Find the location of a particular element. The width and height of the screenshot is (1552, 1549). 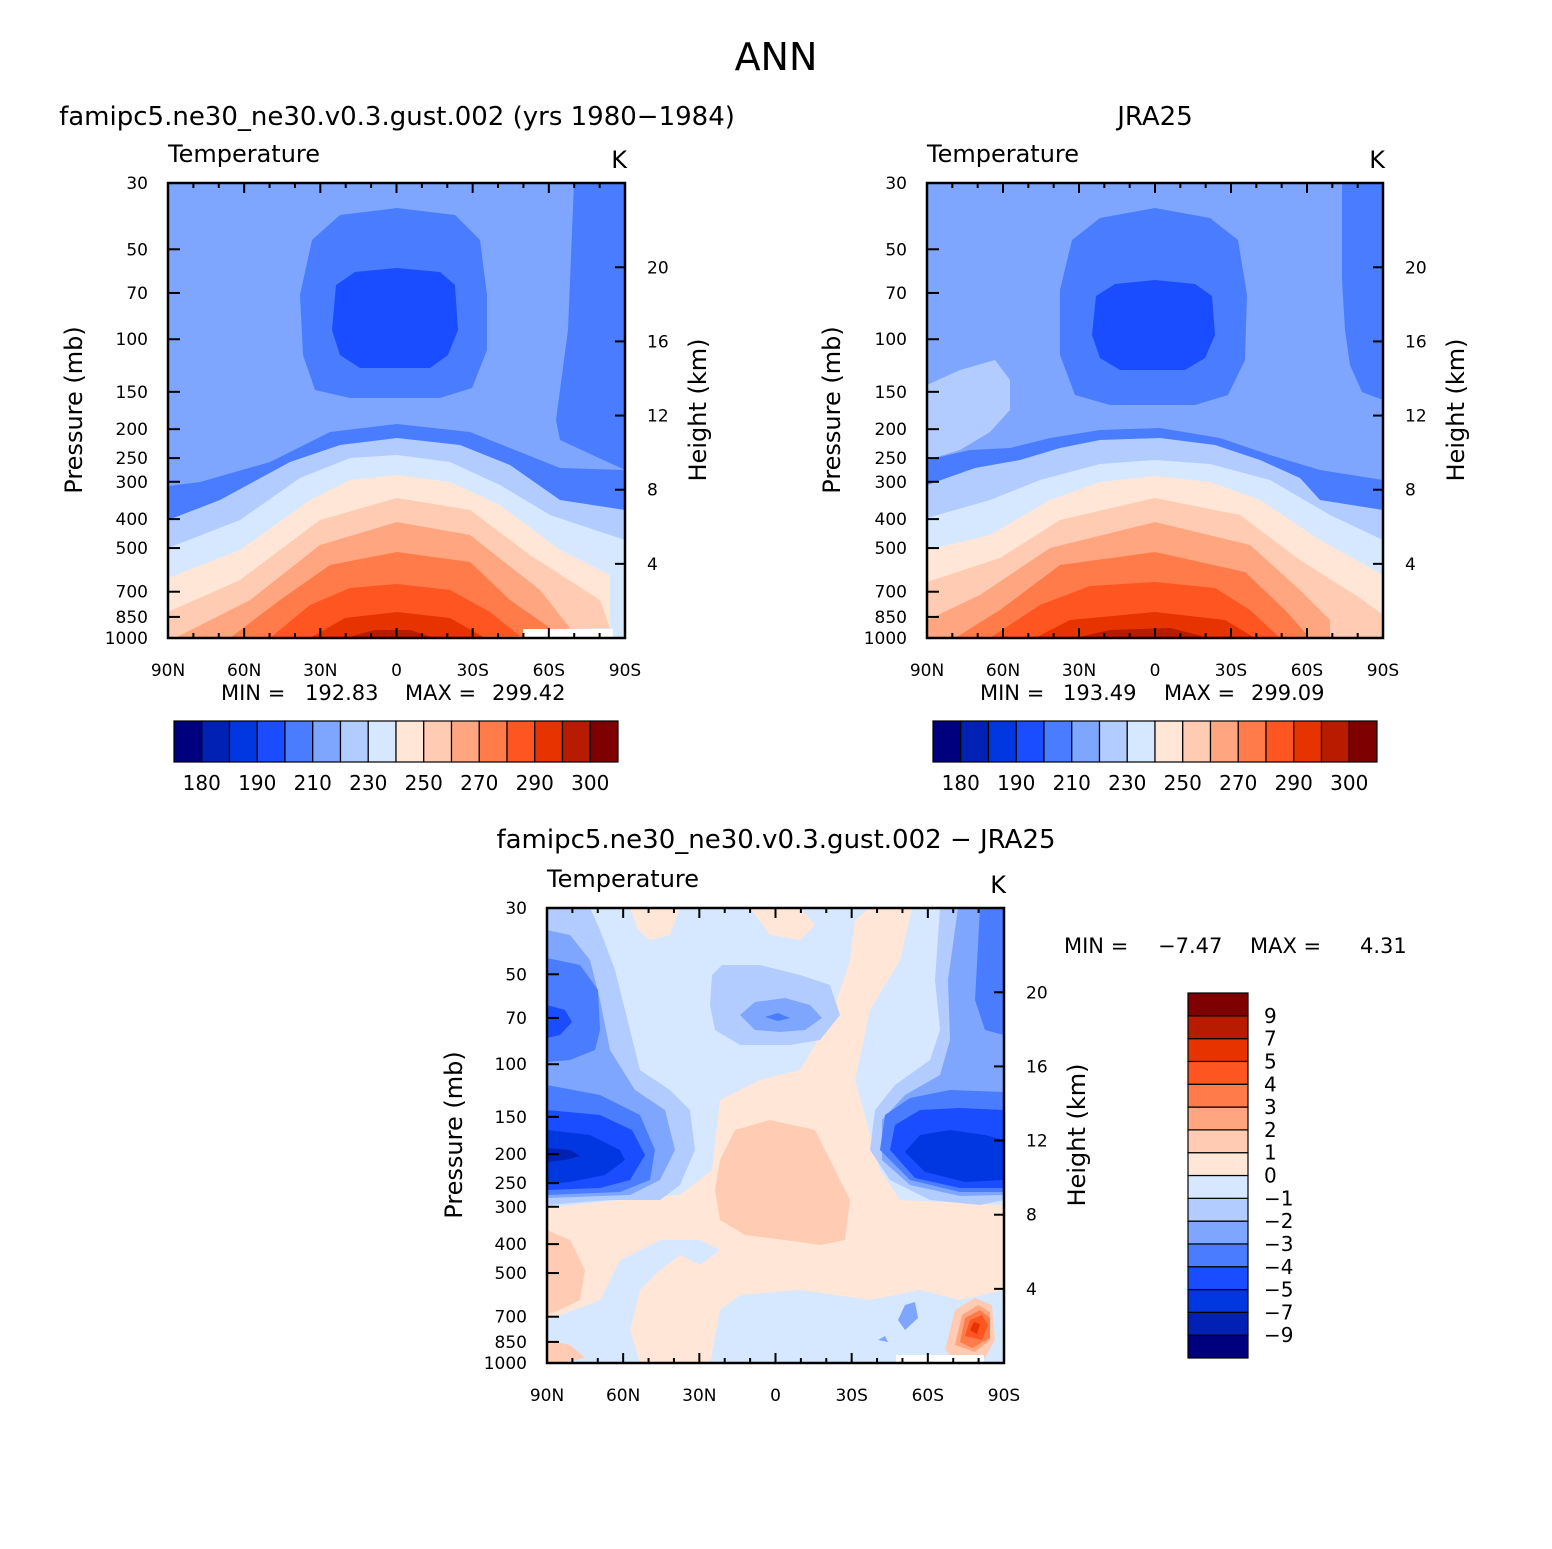

y-tick-label: 250 is located at coordinates (891, 459).